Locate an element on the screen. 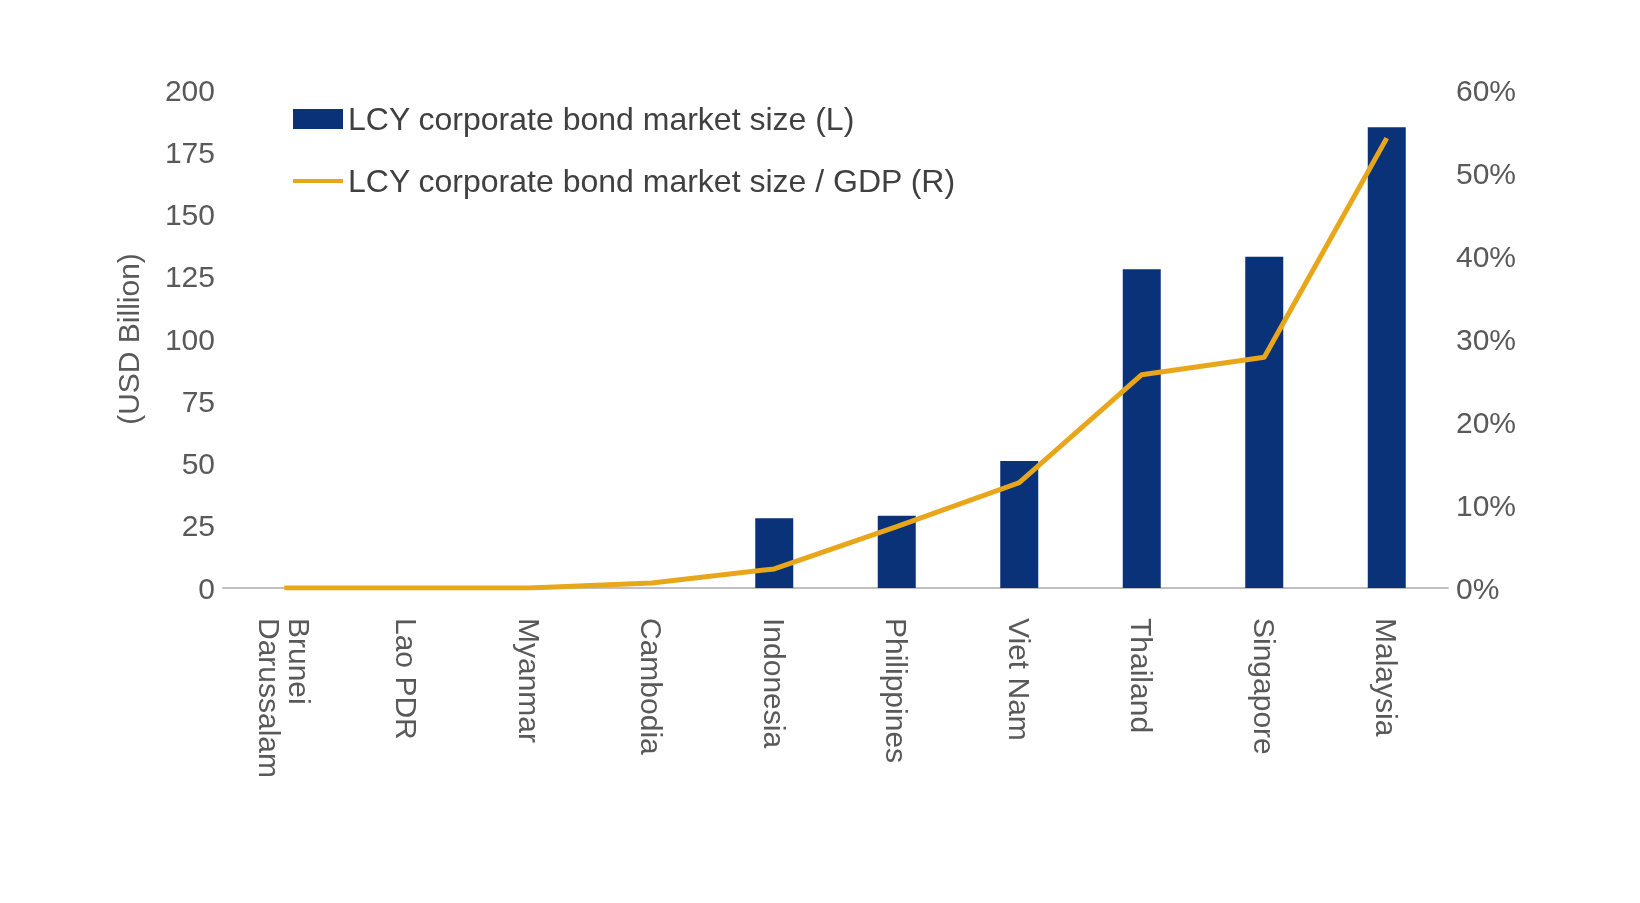 The height and width of the screenshot is (903, 1640). y2-tick-label: 50% is located at coordinates (1486, 173).